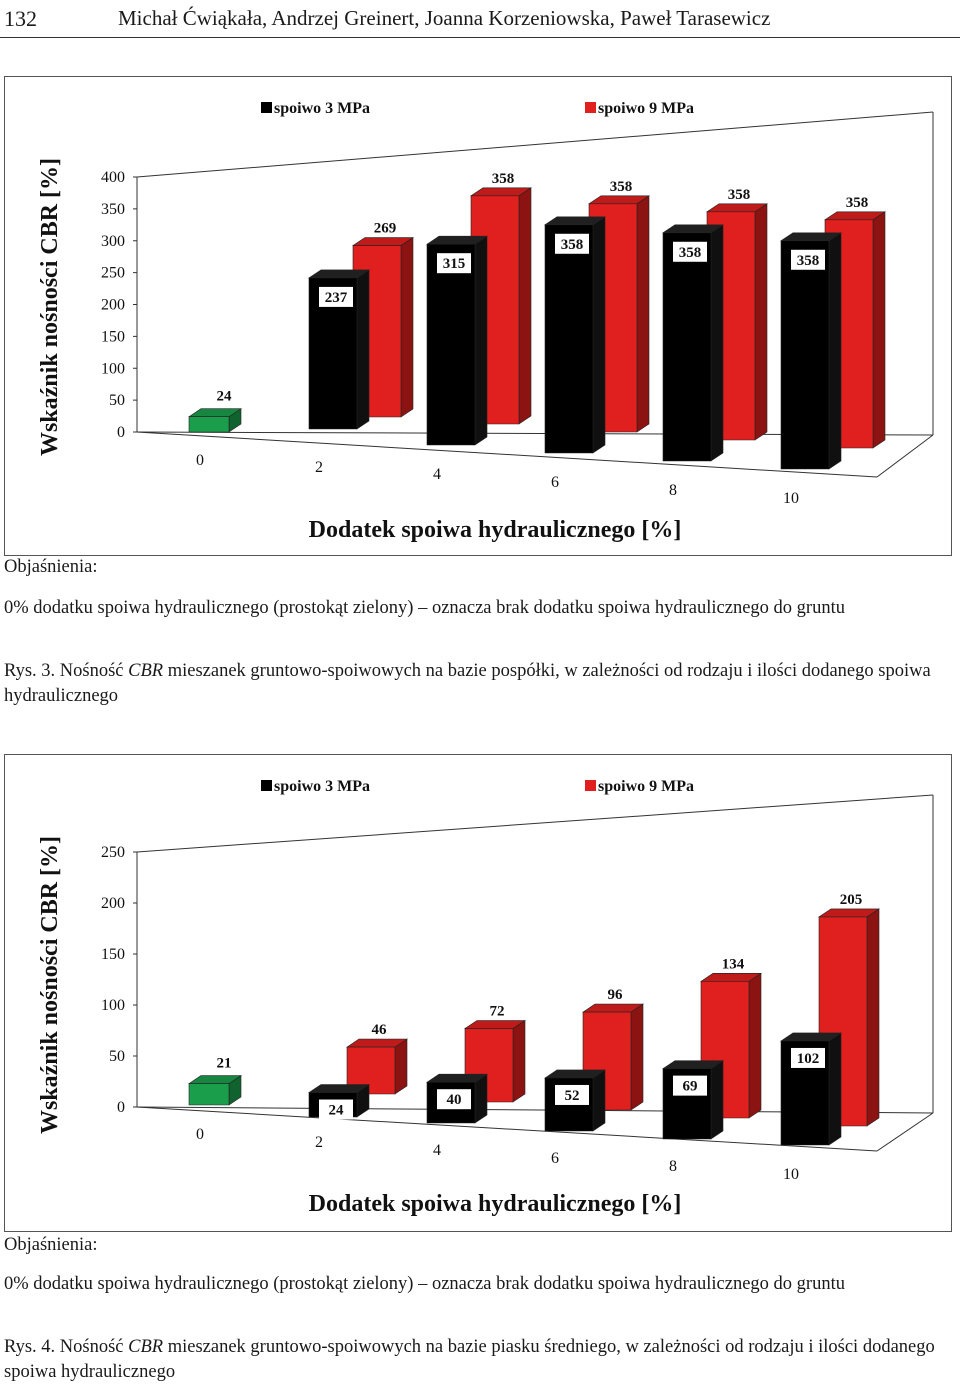  Describe the element at coordinates (905, 1132) in the screenshot. I see `floor-right-edge` at that location.